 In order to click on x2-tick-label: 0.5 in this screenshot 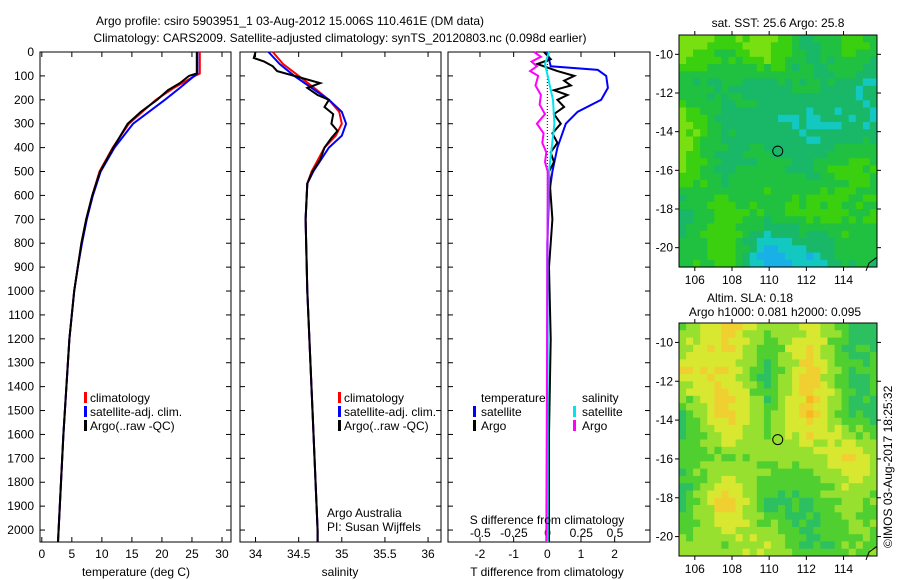, I will do `click(615, 533)`.